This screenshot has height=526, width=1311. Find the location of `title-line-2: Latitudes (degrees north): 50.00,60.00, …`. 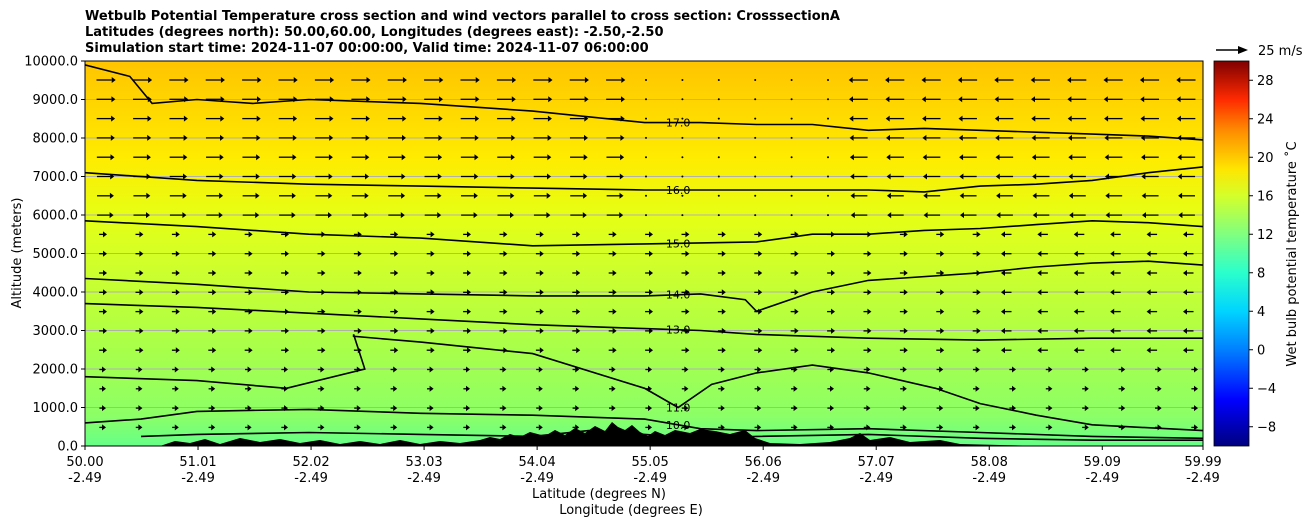

title-line-2: Latitudes (degrees north): 50.00,60.00, … is located at coordinates (374, 32).